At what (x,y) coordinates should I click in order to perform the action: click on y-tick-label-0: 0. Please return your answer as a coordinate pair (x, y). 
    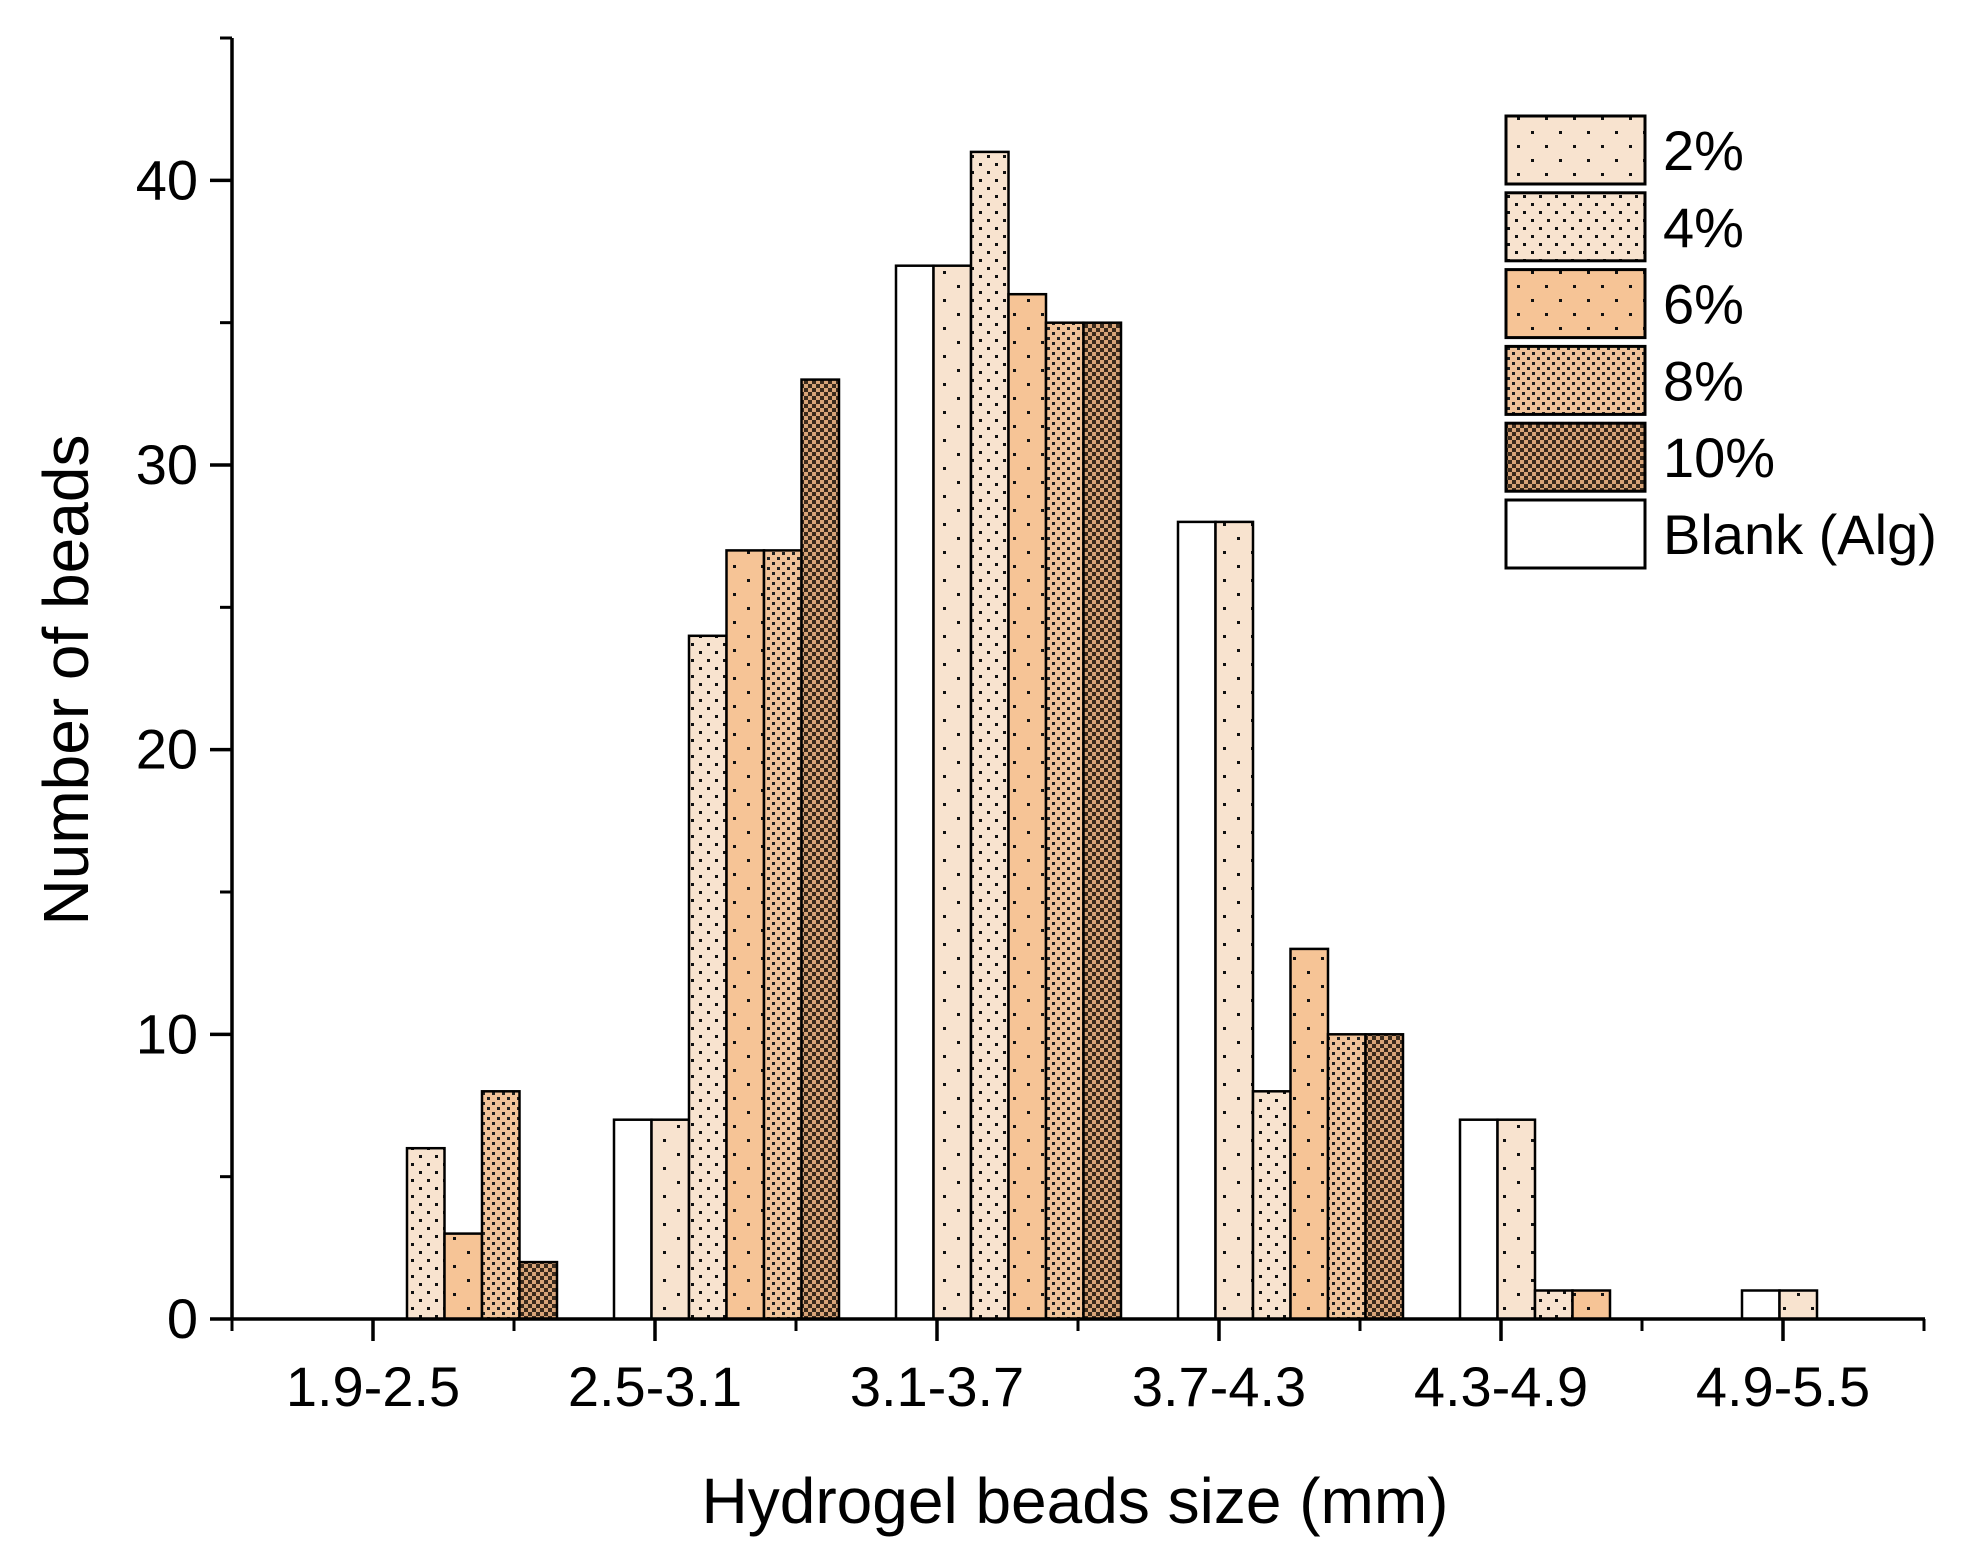
    Looking at the image, I should click on (182, 1318).